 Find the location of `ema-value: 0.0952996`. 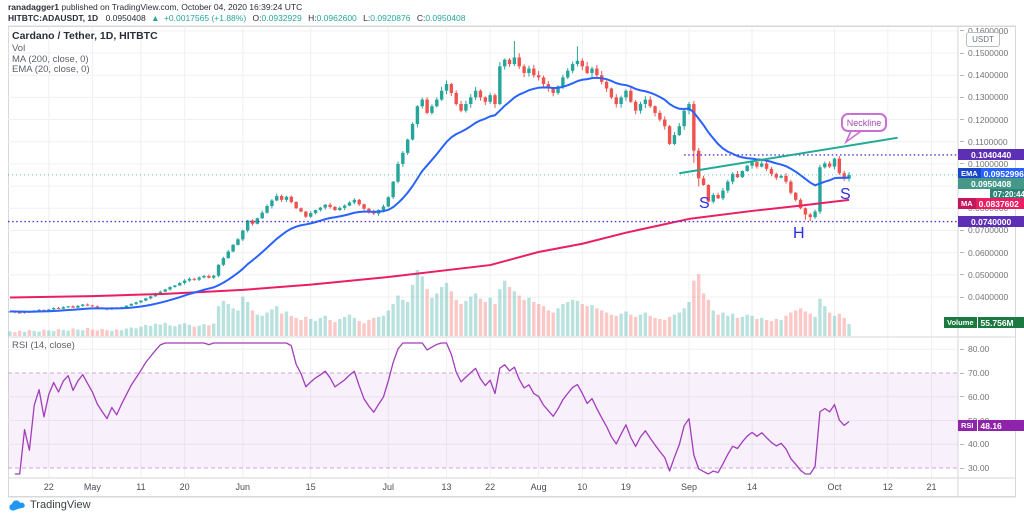

ema-value: 0.0952996 is located at coordinates (1002, 173).